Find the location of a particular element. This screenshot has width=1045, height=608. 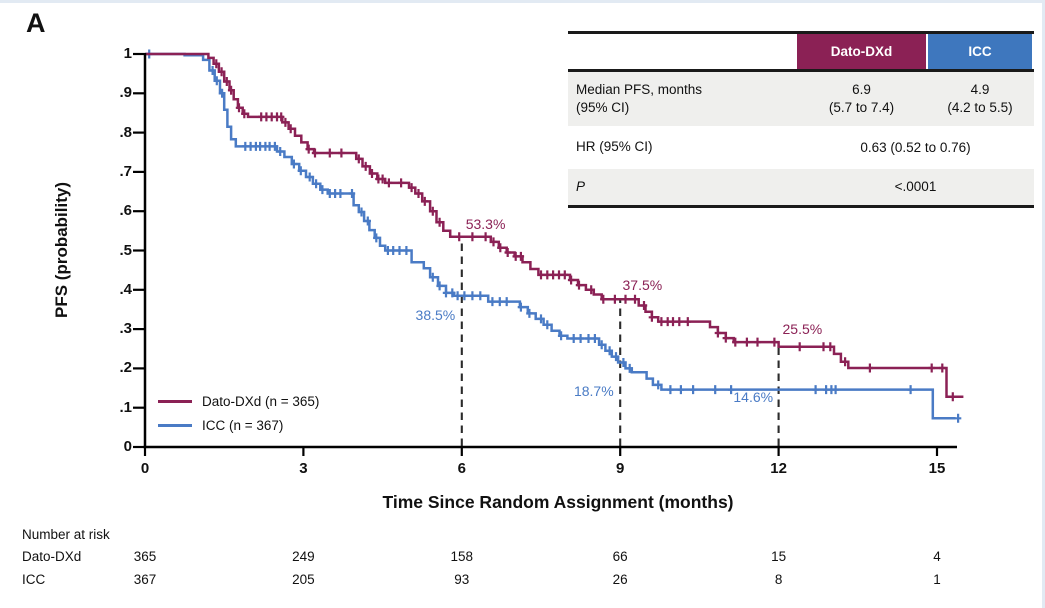

hazard-ratio-value: 0.63 (0.52 to 0.76) is located at coordinates (915, 148).